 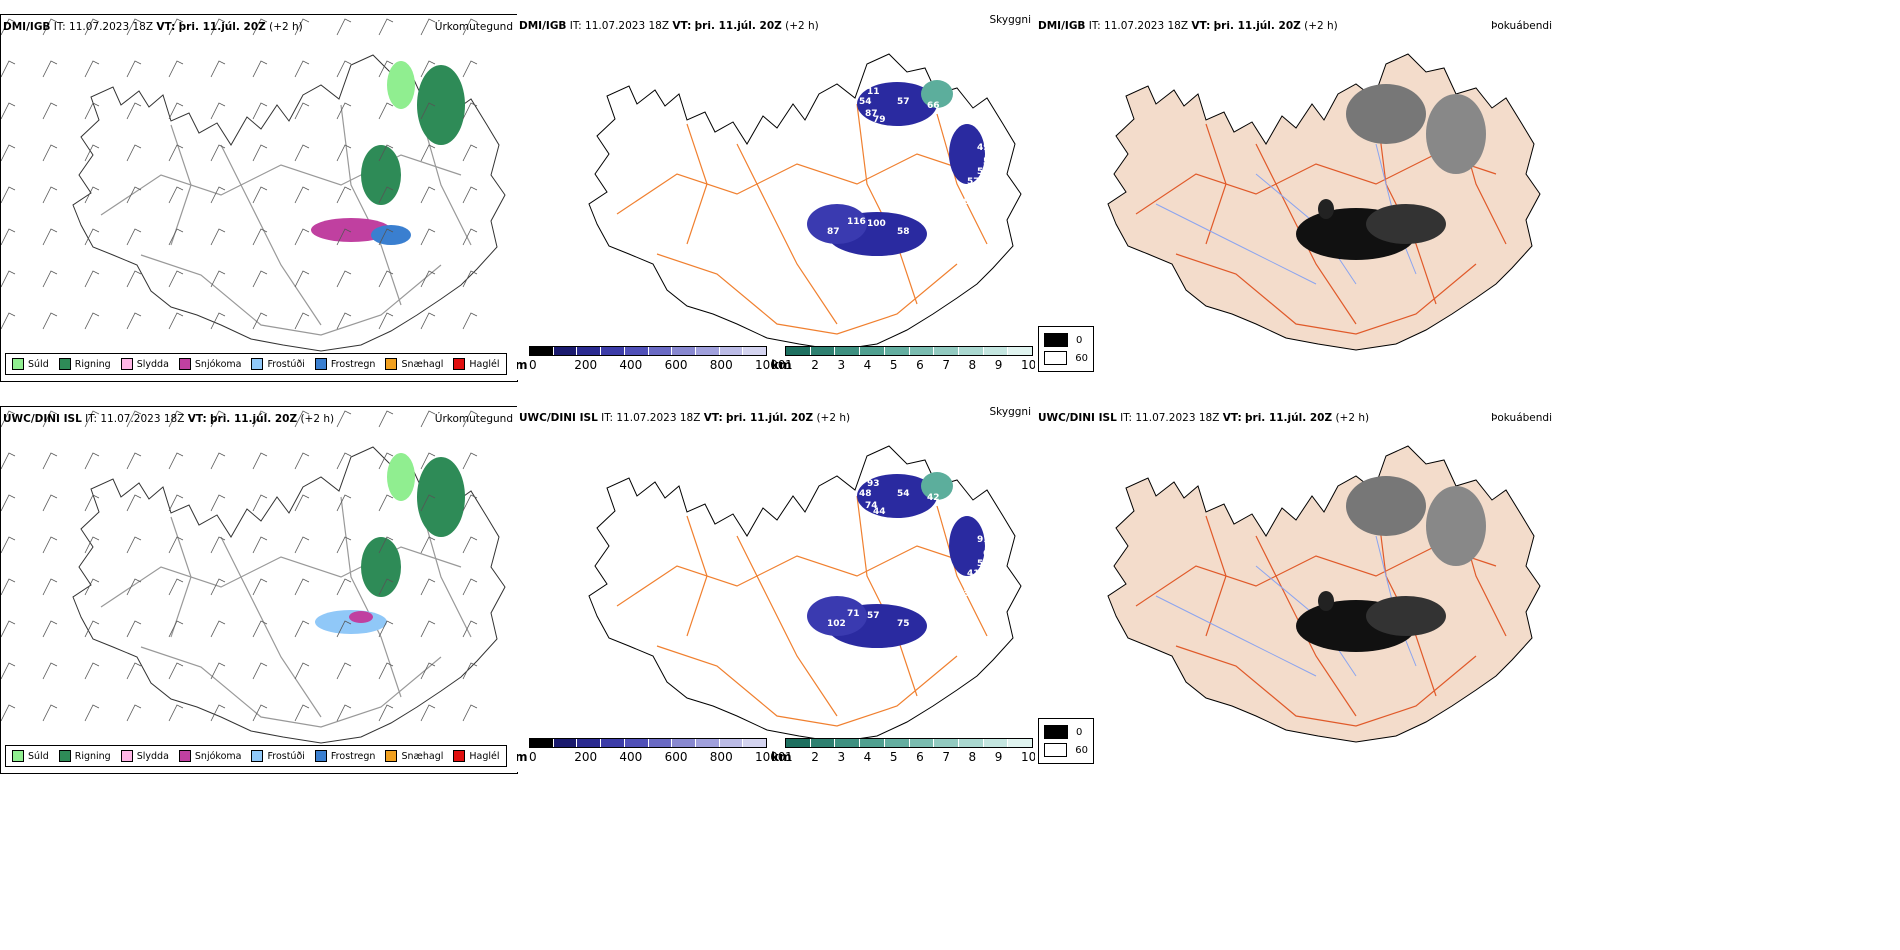 What do you see at coordinates (353, 364) in the screenshot?
I see `legend-label: Frostregn` at bounding box center [353, 364].